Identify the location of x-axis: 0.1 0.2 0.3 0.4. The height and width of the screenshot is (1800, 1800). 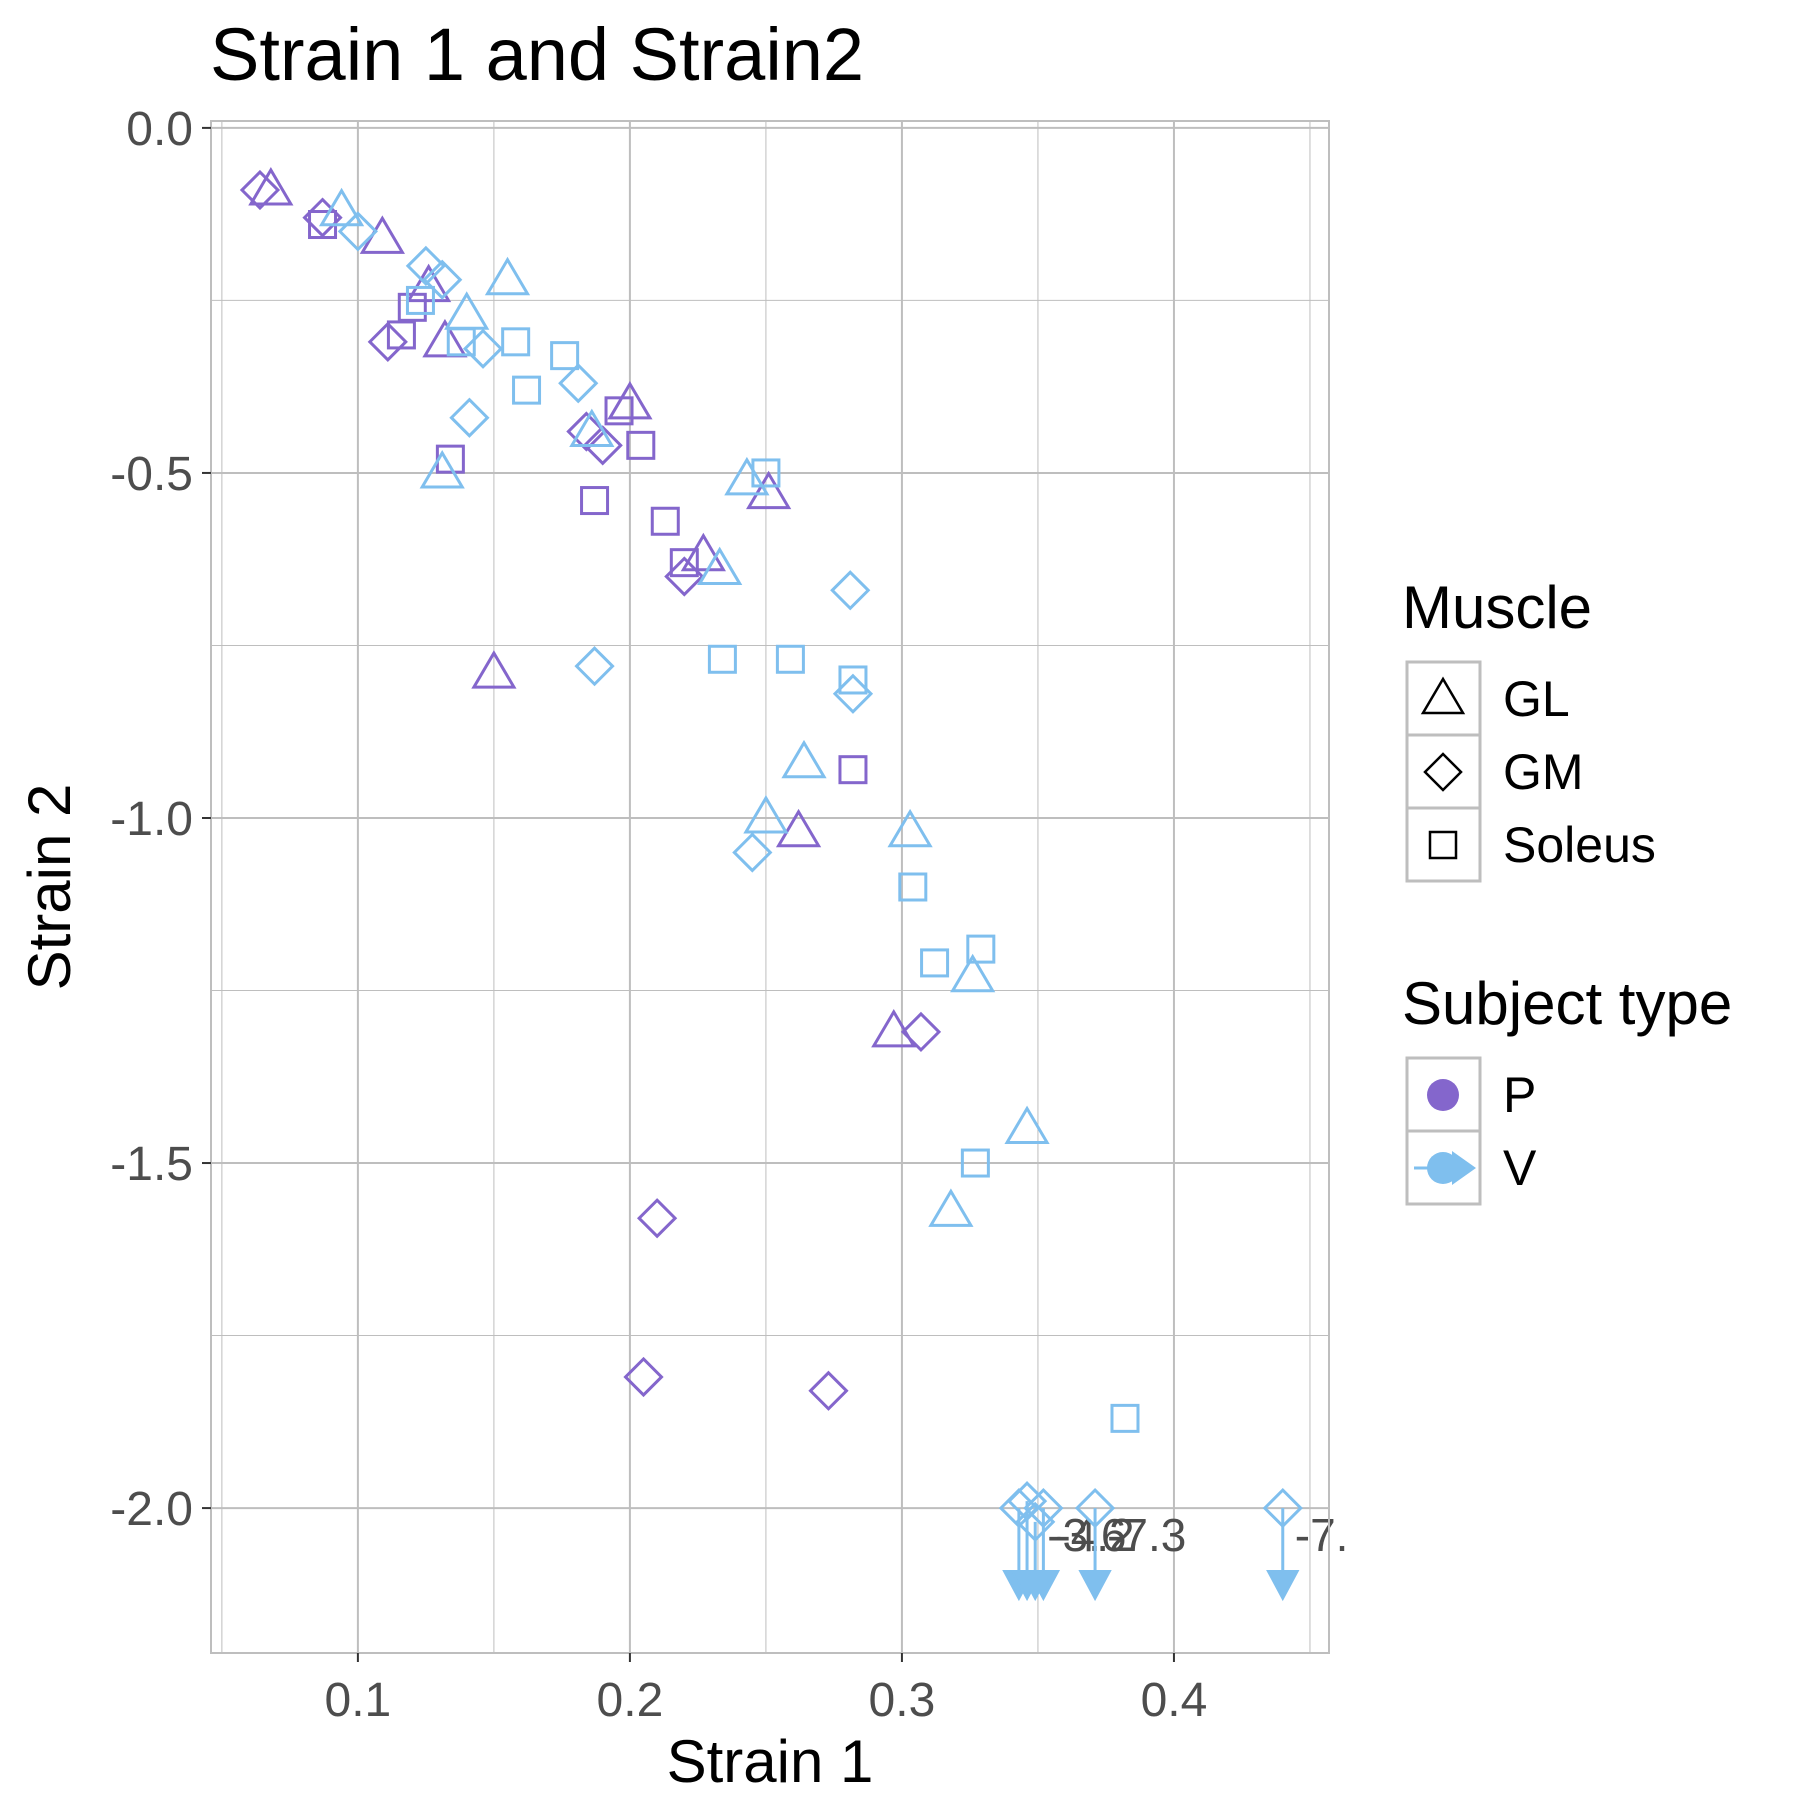
(766, 1690).